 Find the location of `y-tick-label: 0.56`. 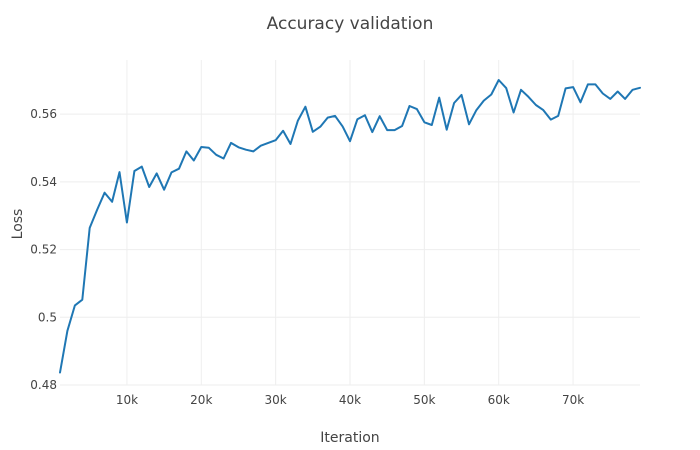

y-tick-label: 0.56 is located at coordinates (43, 114).